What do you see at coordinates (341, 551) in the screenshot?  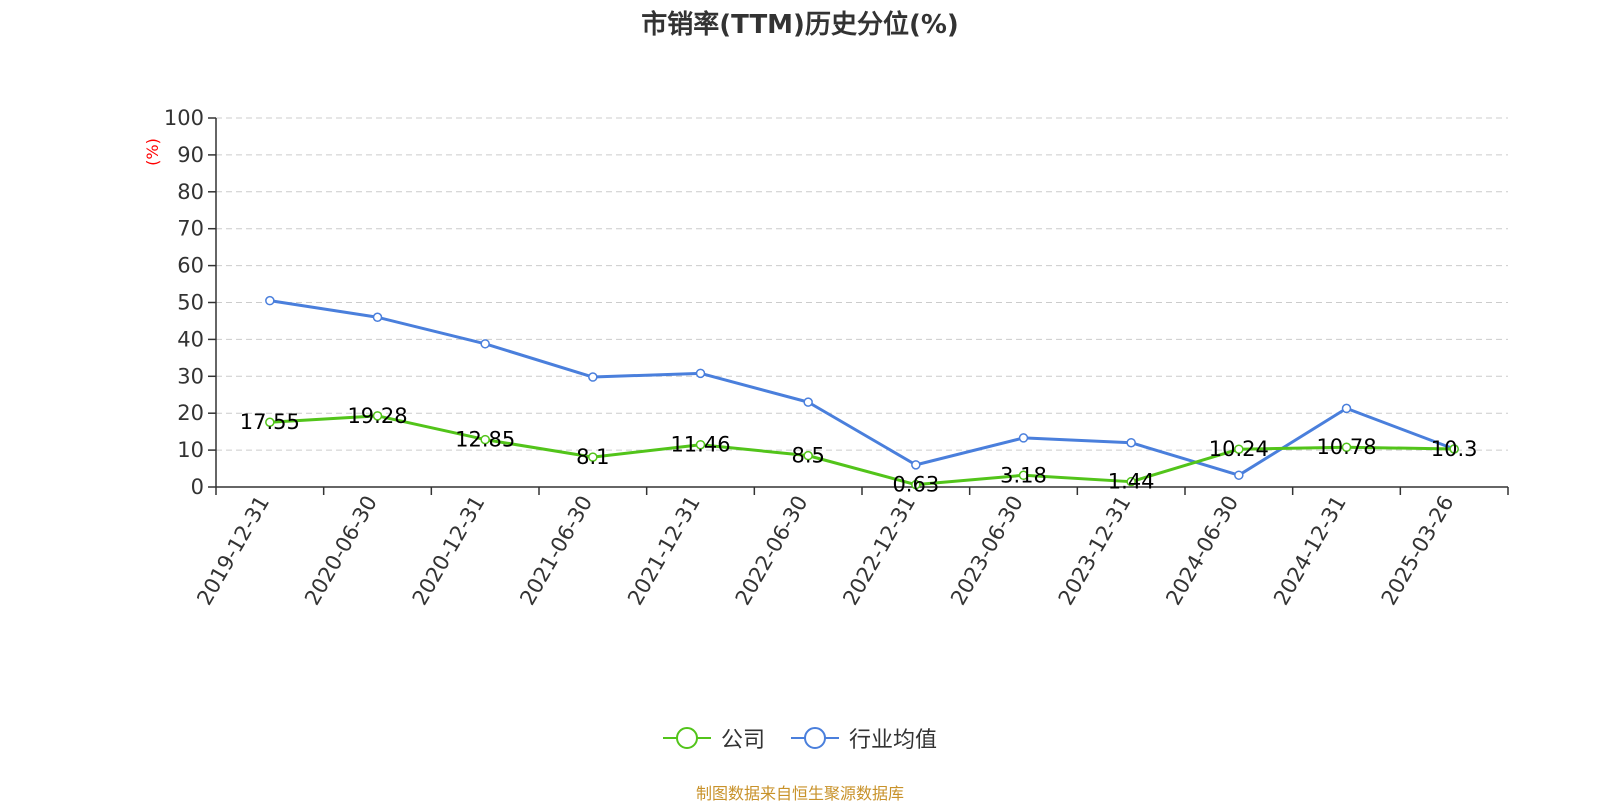 I see `x-tick-label: 2020-06-30` at bounding box center [341, 551].